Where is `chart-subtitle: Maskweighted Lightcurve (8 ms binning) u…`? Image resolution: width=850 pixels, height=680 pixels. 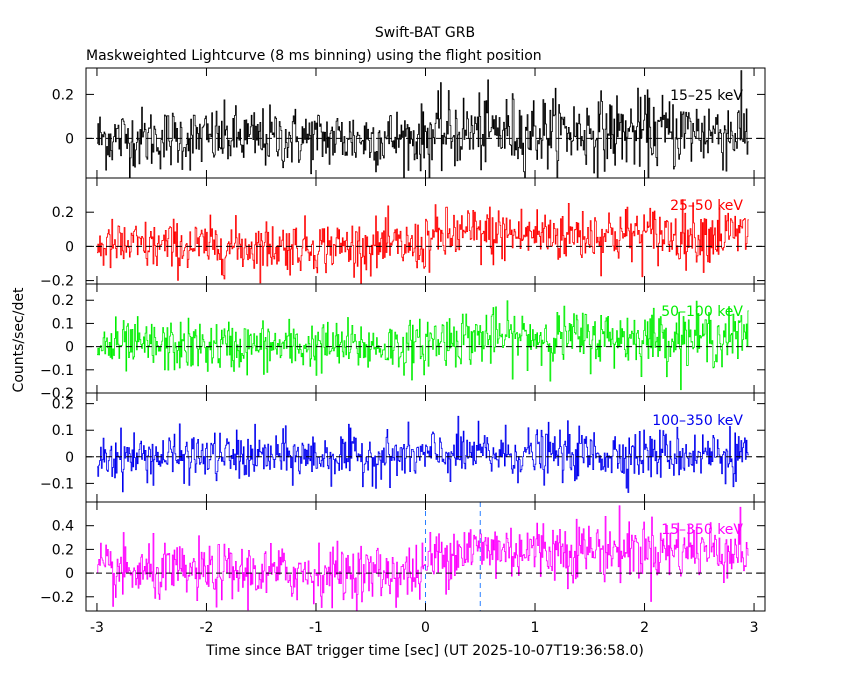 chart-subtitle: Maskweighted Lightcurve (8 ms binning) u… is located at coordinates (314, 56).